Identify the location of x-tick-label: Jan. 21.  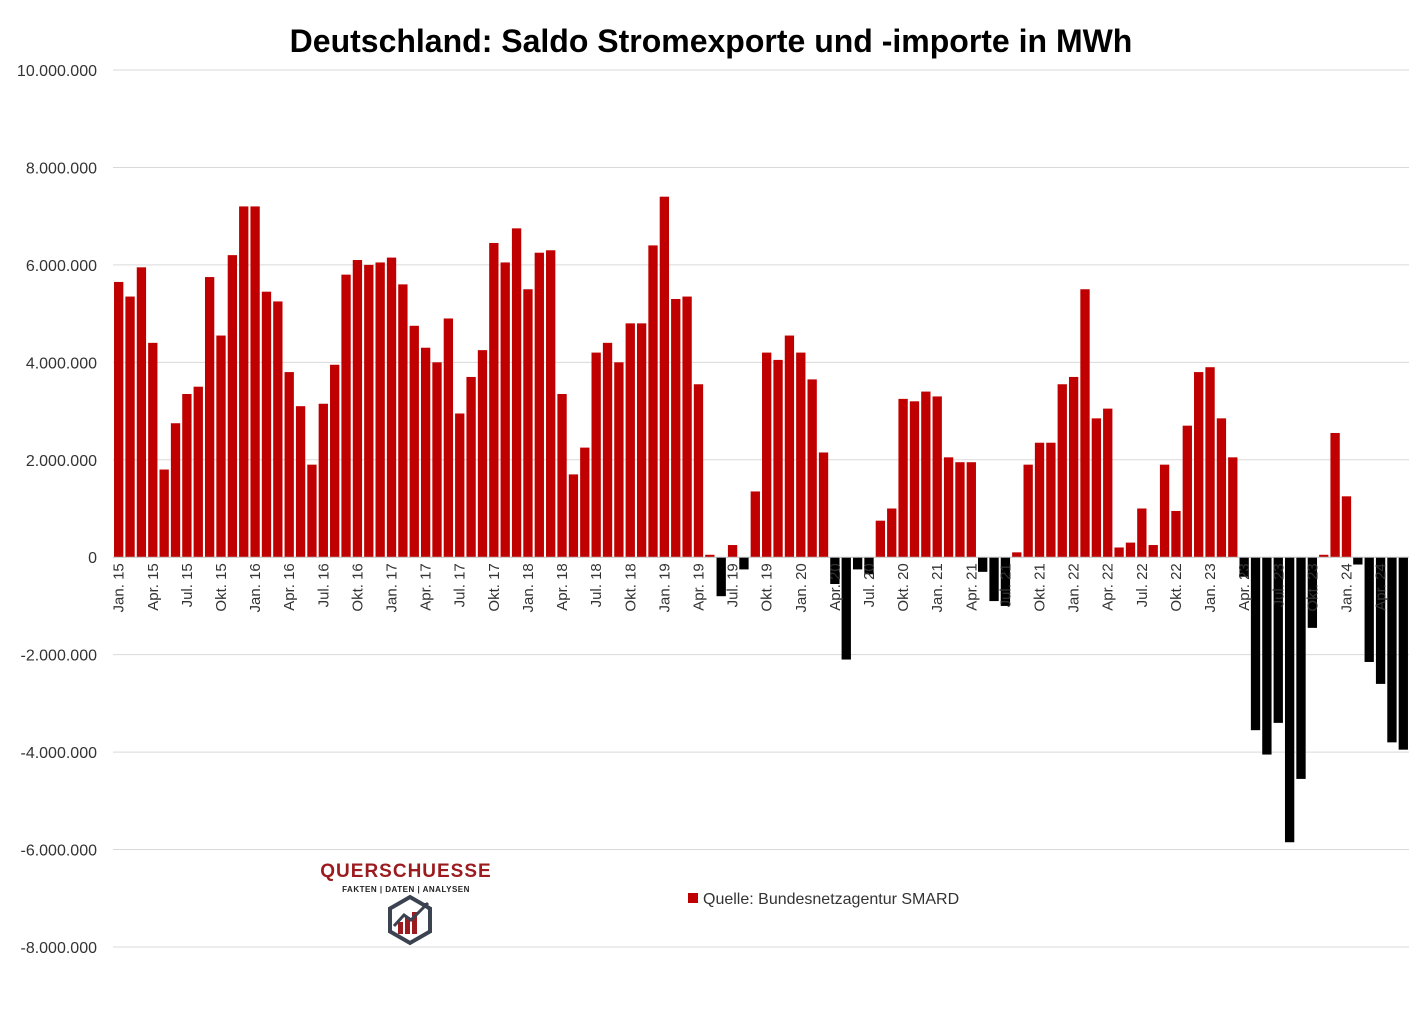
(937, 587).